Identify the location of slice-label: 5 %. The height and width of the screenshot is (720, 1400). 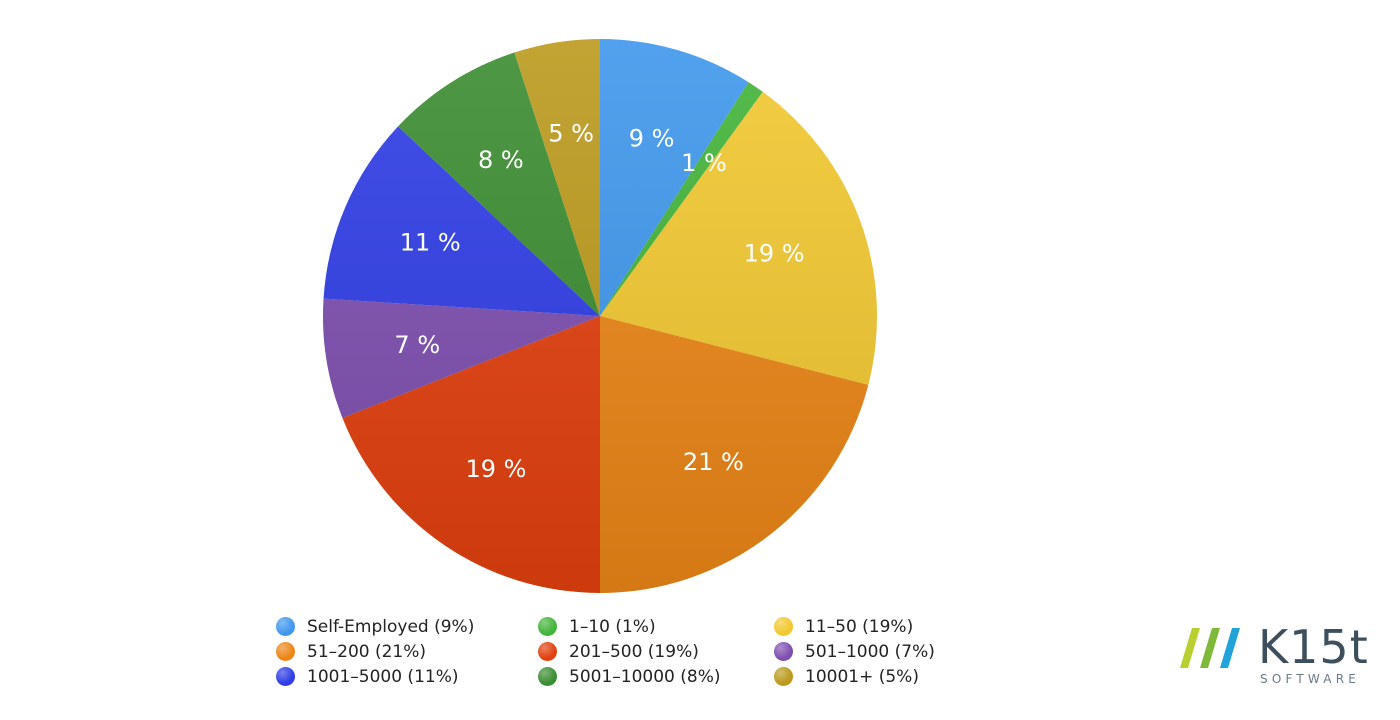
(571, 133).